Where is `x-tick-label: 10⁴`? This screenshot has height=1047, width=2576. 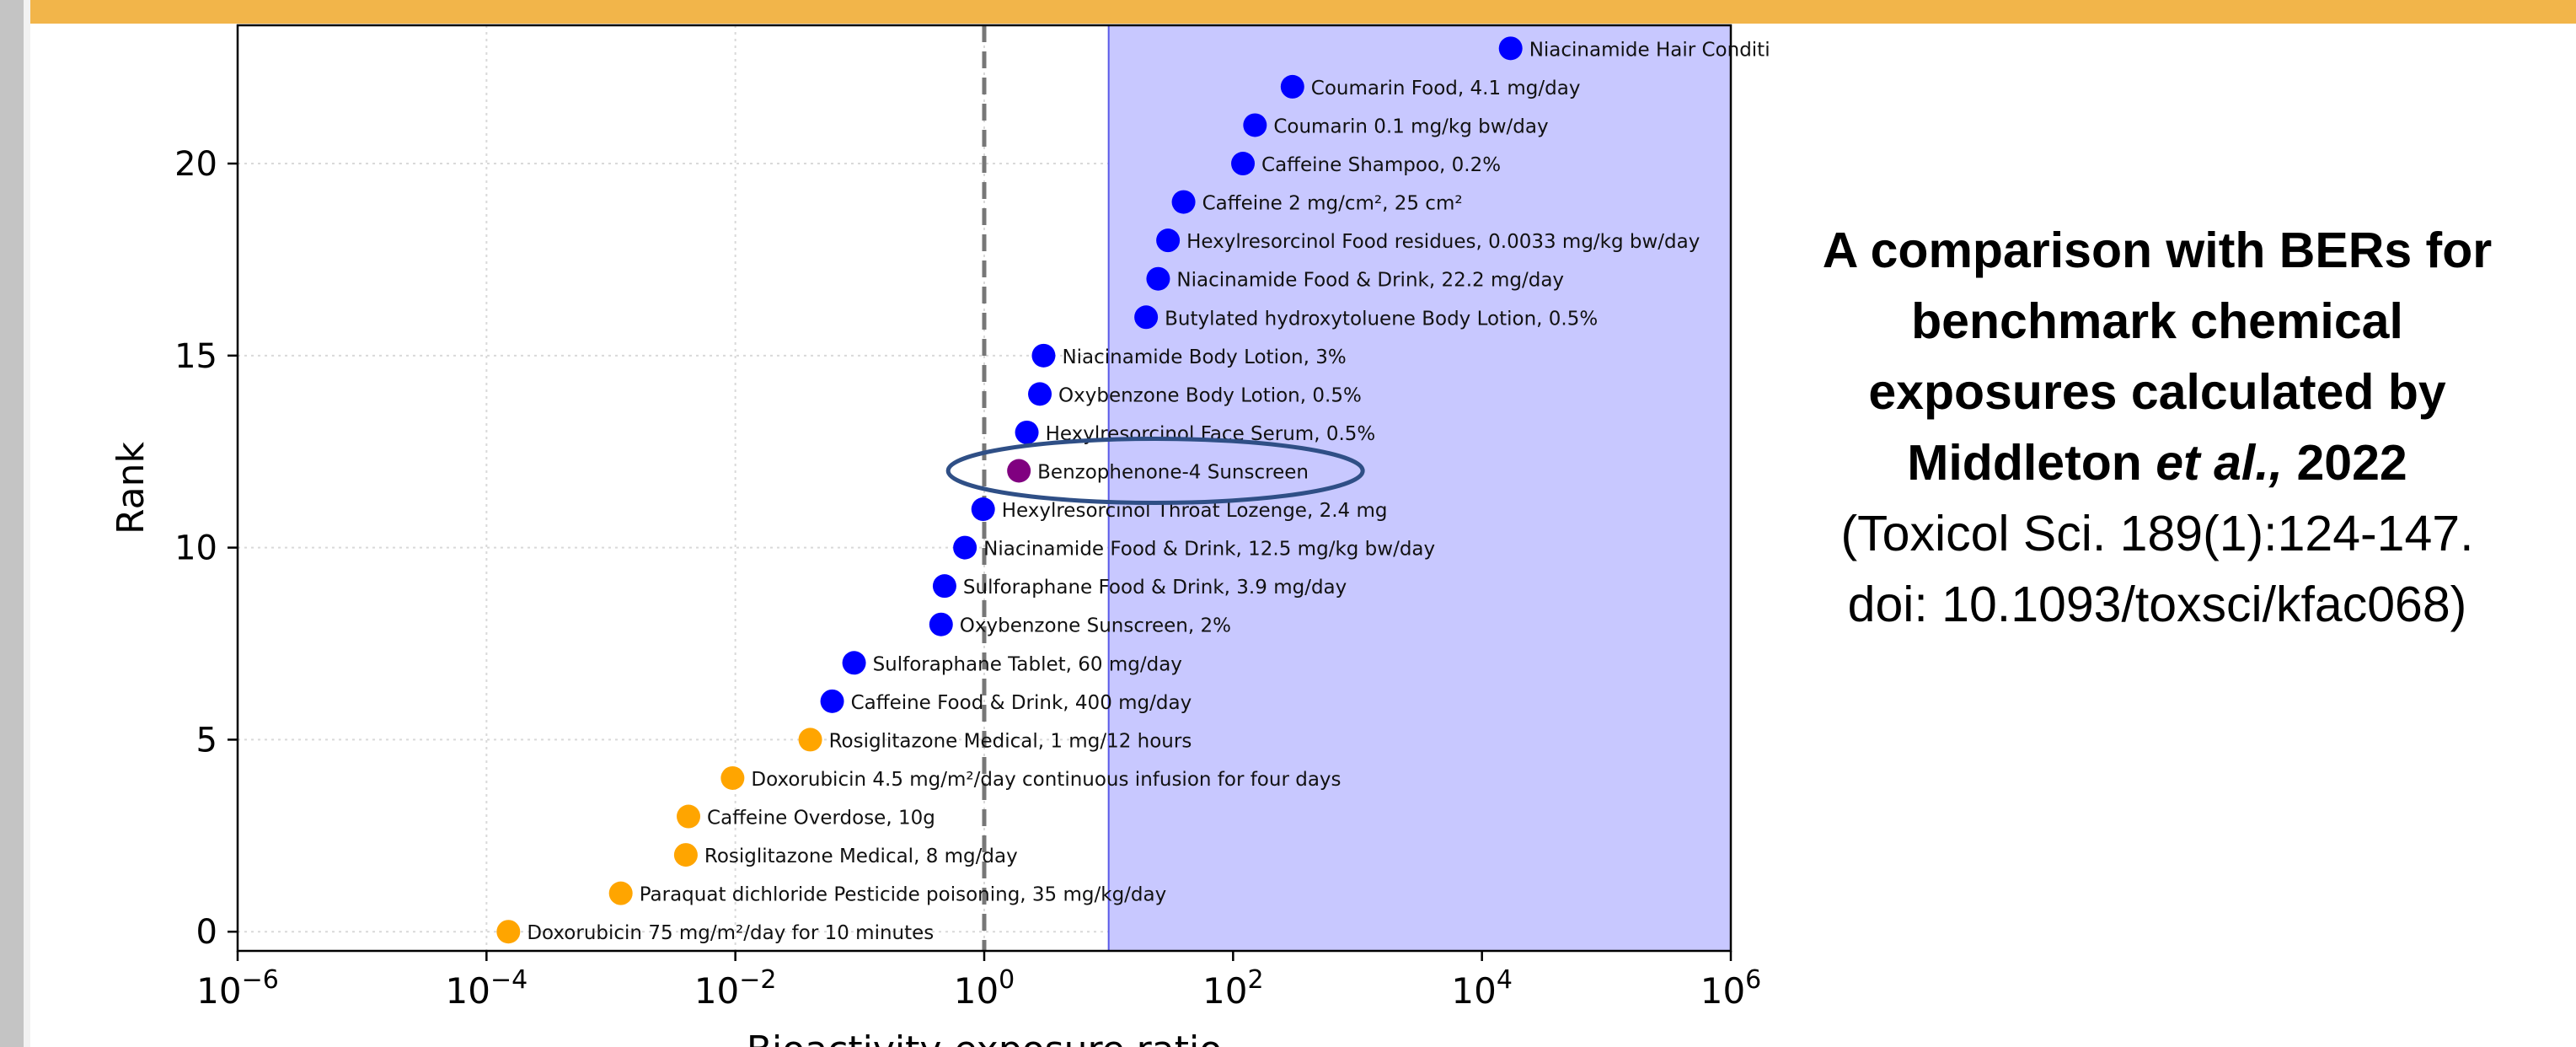
x-tick-label: 10⁴ is located at coordinates (1482, 988).